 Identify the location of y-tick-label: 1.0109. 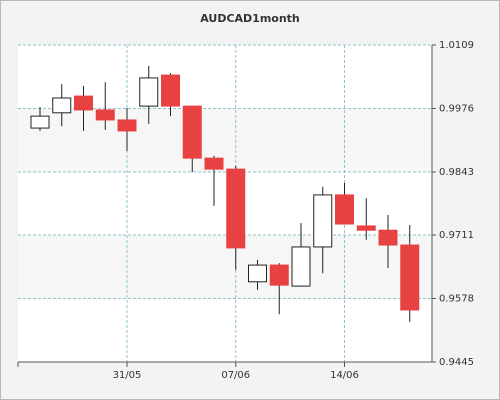
(456, 45).